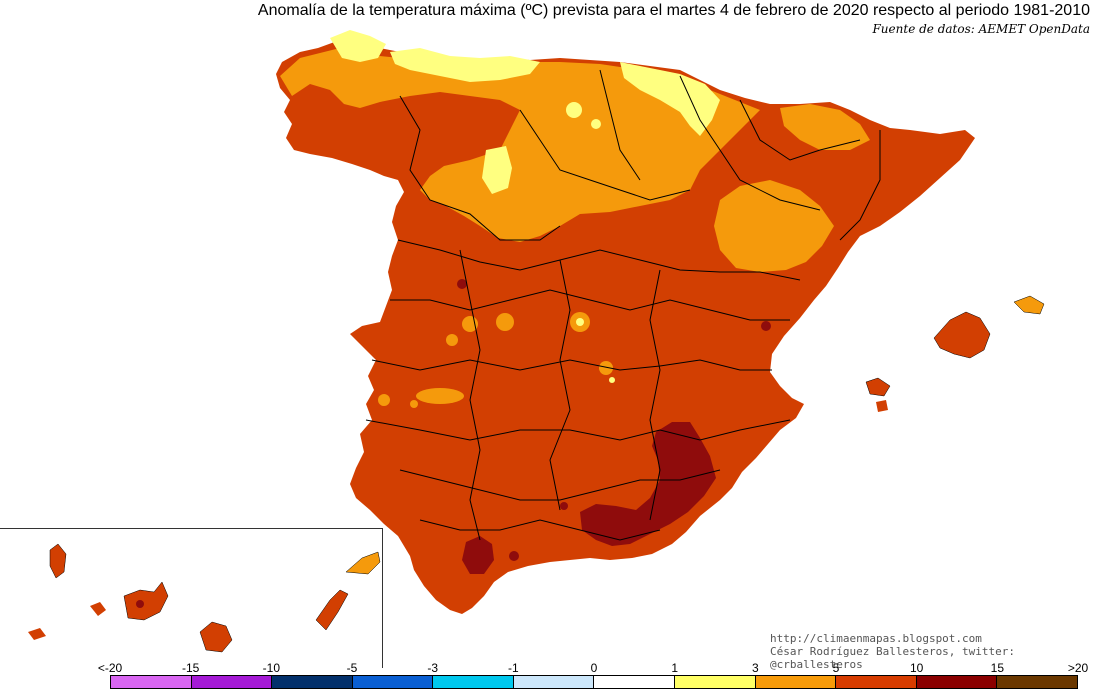 The image size is (1098, 696). What do you see at coordinates (878, 387) in the screenshot?
I see `ibiza` at bounding box center [878, 387].